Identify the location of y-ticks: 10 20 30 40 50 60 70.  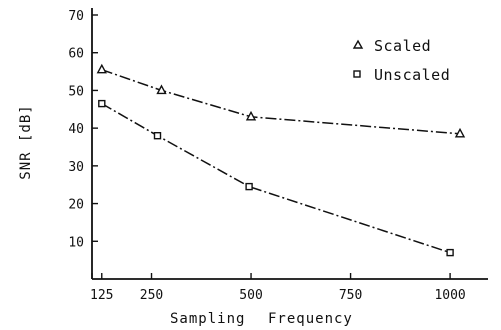
(83, 129).